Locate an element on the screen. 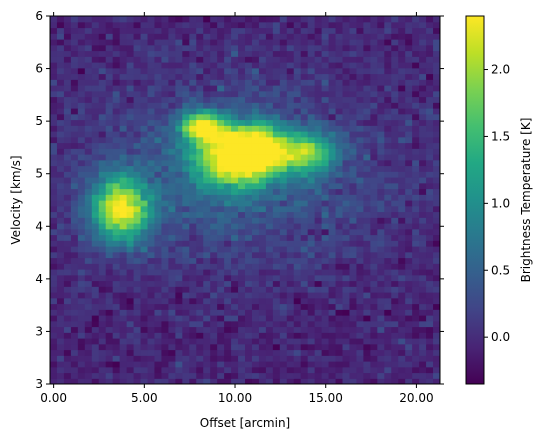 The height and width of the screenshot is (439, 544). y-tick-label: 4 is located at coordinates (39, 279).